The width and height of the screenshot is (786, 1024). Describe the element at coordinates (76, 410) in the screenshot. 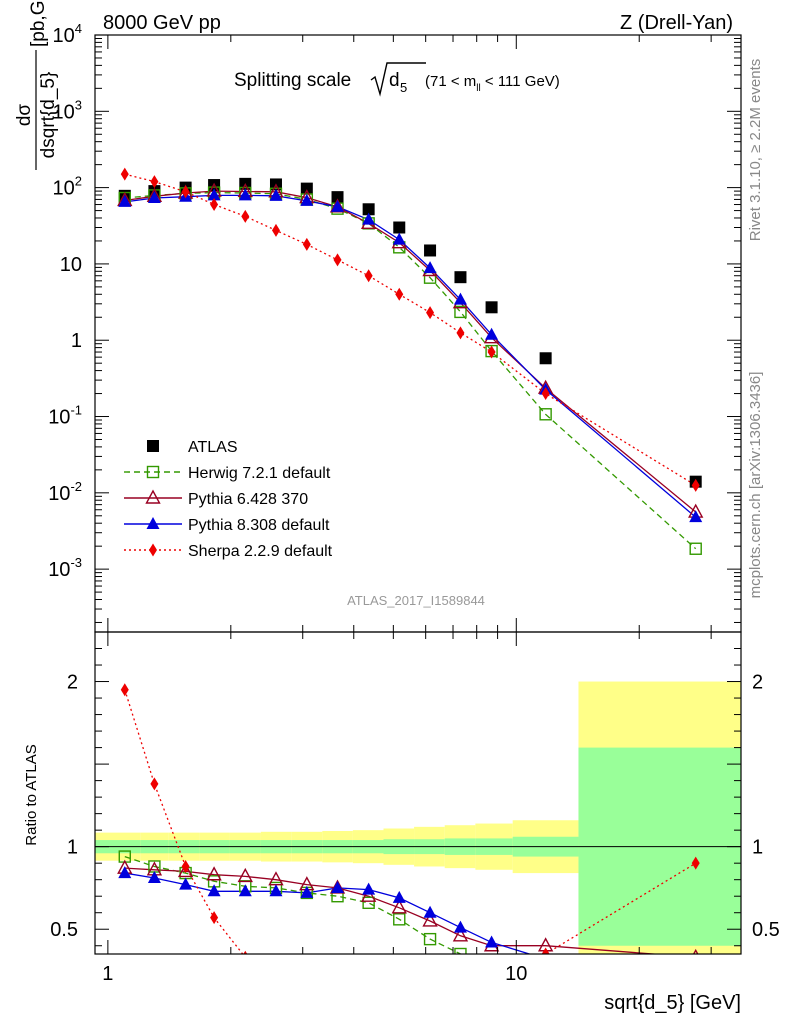

I see `y-tick-label-exponent: -1` at that location.